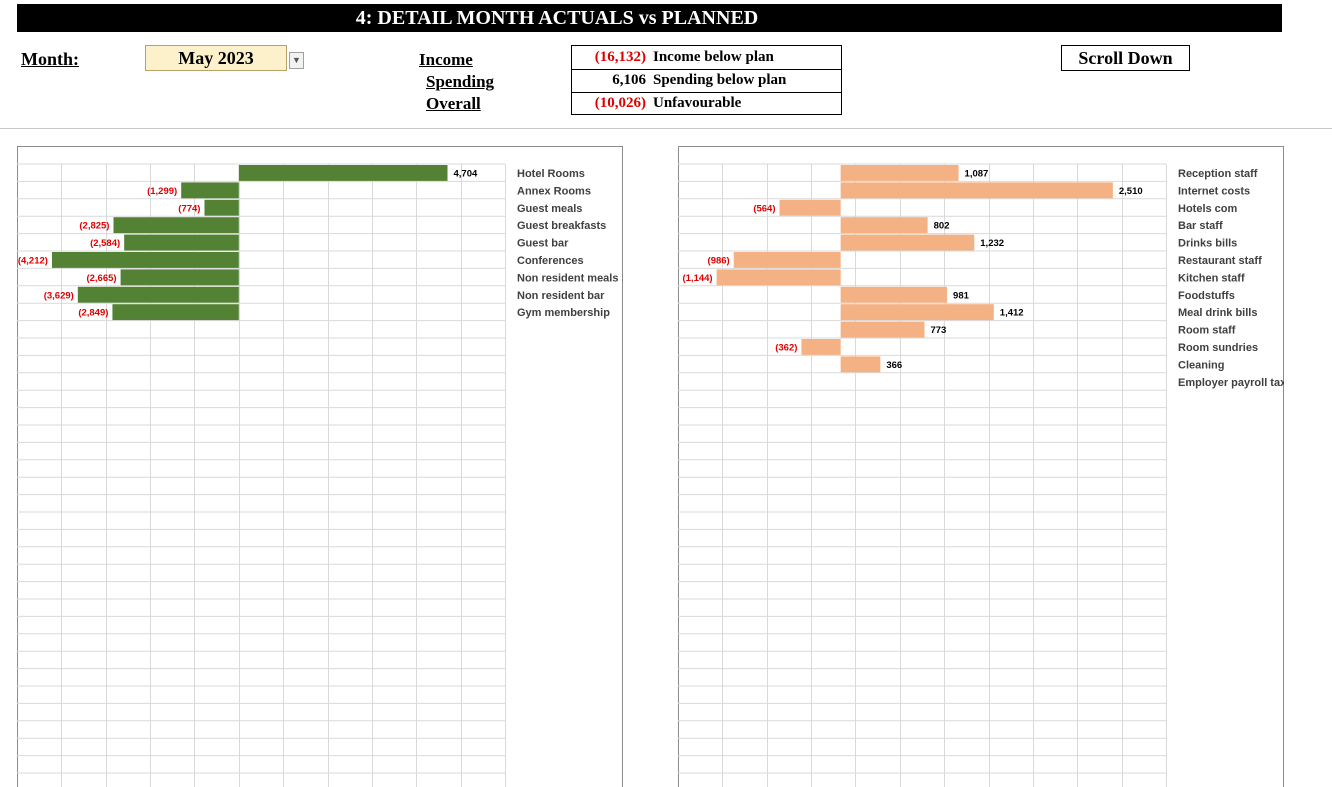 This screenshot has width=1332, height=787. What do you see at coordinates (460, 81) in the screenshot?
I see `spending-label: Spending` at bounding box center [460, 81].